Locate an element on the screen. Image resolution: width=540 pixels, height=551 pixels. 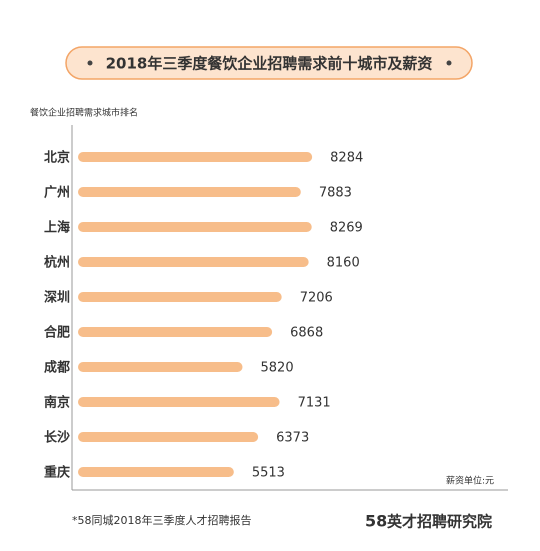
category-label: 合肥 is located at coordinates (57, 333).